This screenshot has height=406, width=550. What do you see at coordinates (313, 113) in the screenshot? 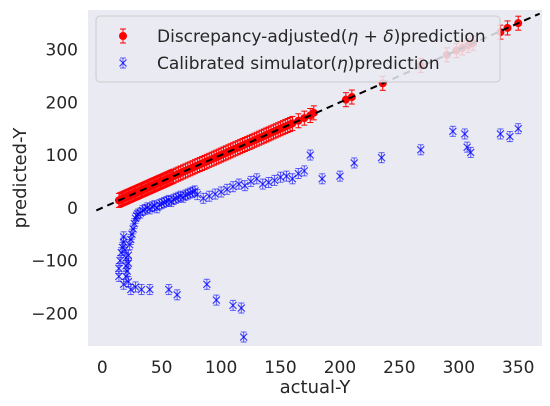
I see `discrepancy-point` at bounding box center [313, 113].